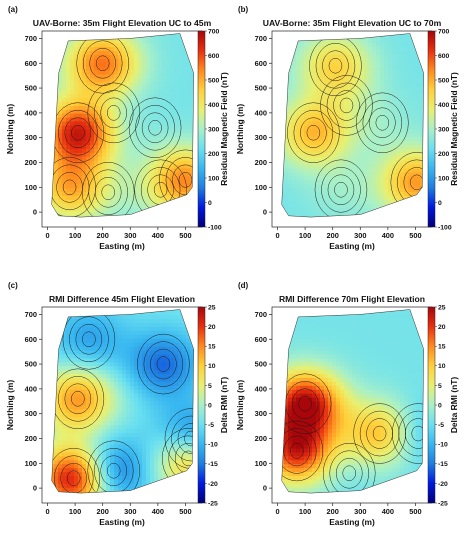 The height and width of the screenshot is (550, 467). What do you see at coordinates (224, 129) in the screenshot?
I see `colorbar-label: Residual Magnetic Field (nT)` at bounding box center [224, 129].